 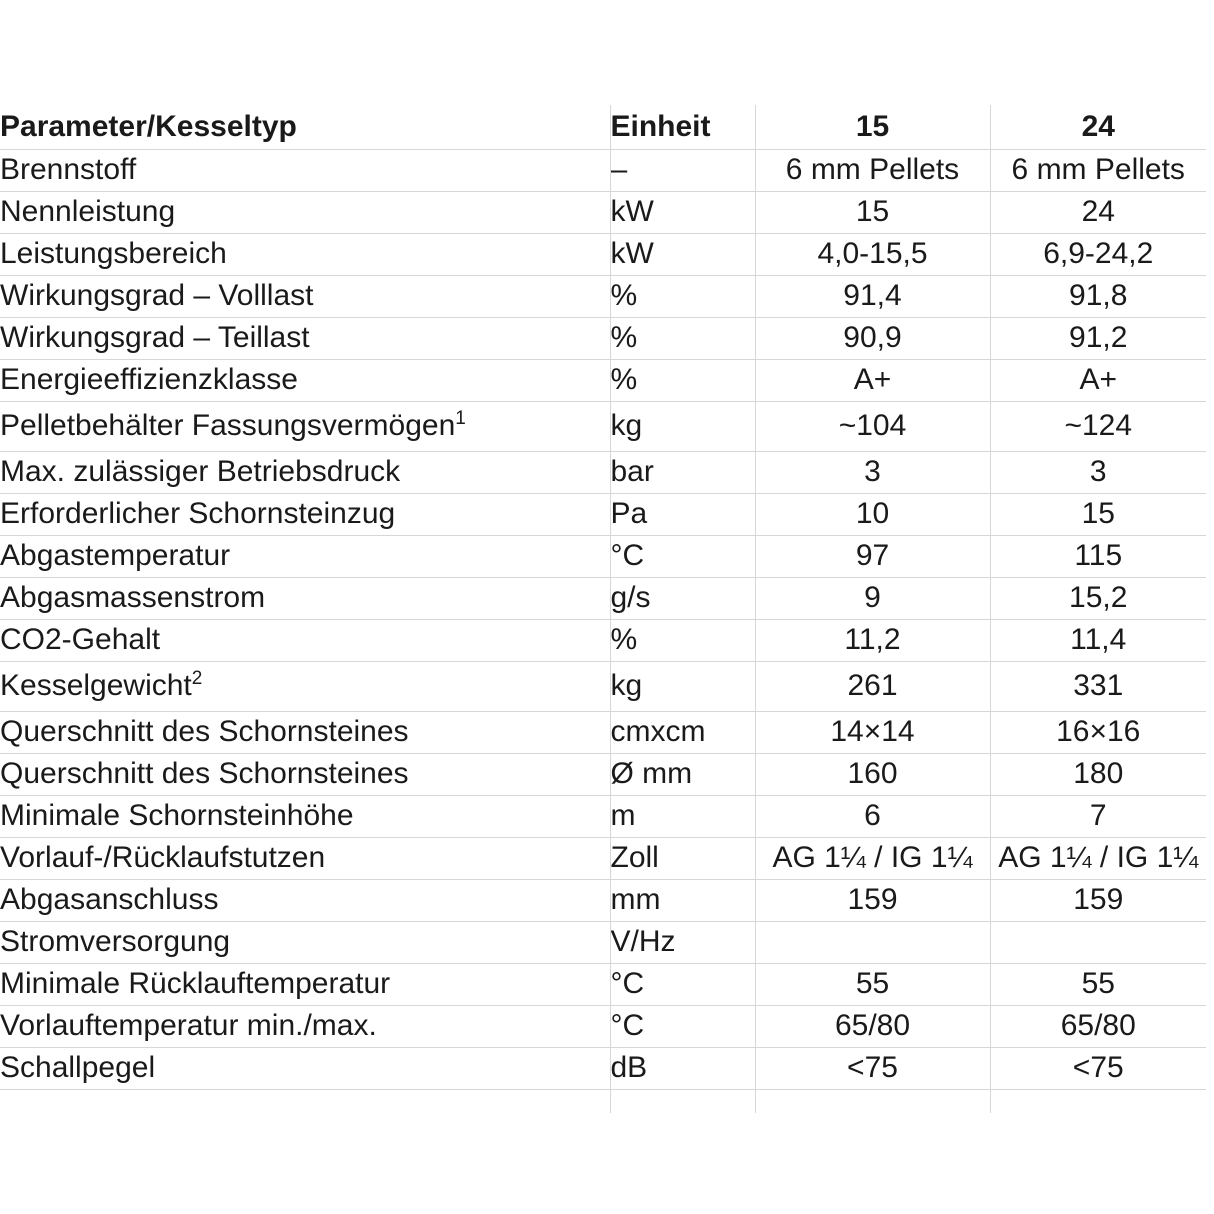 I want to click on value-15-cell: 159, so click(x=872, y=900).